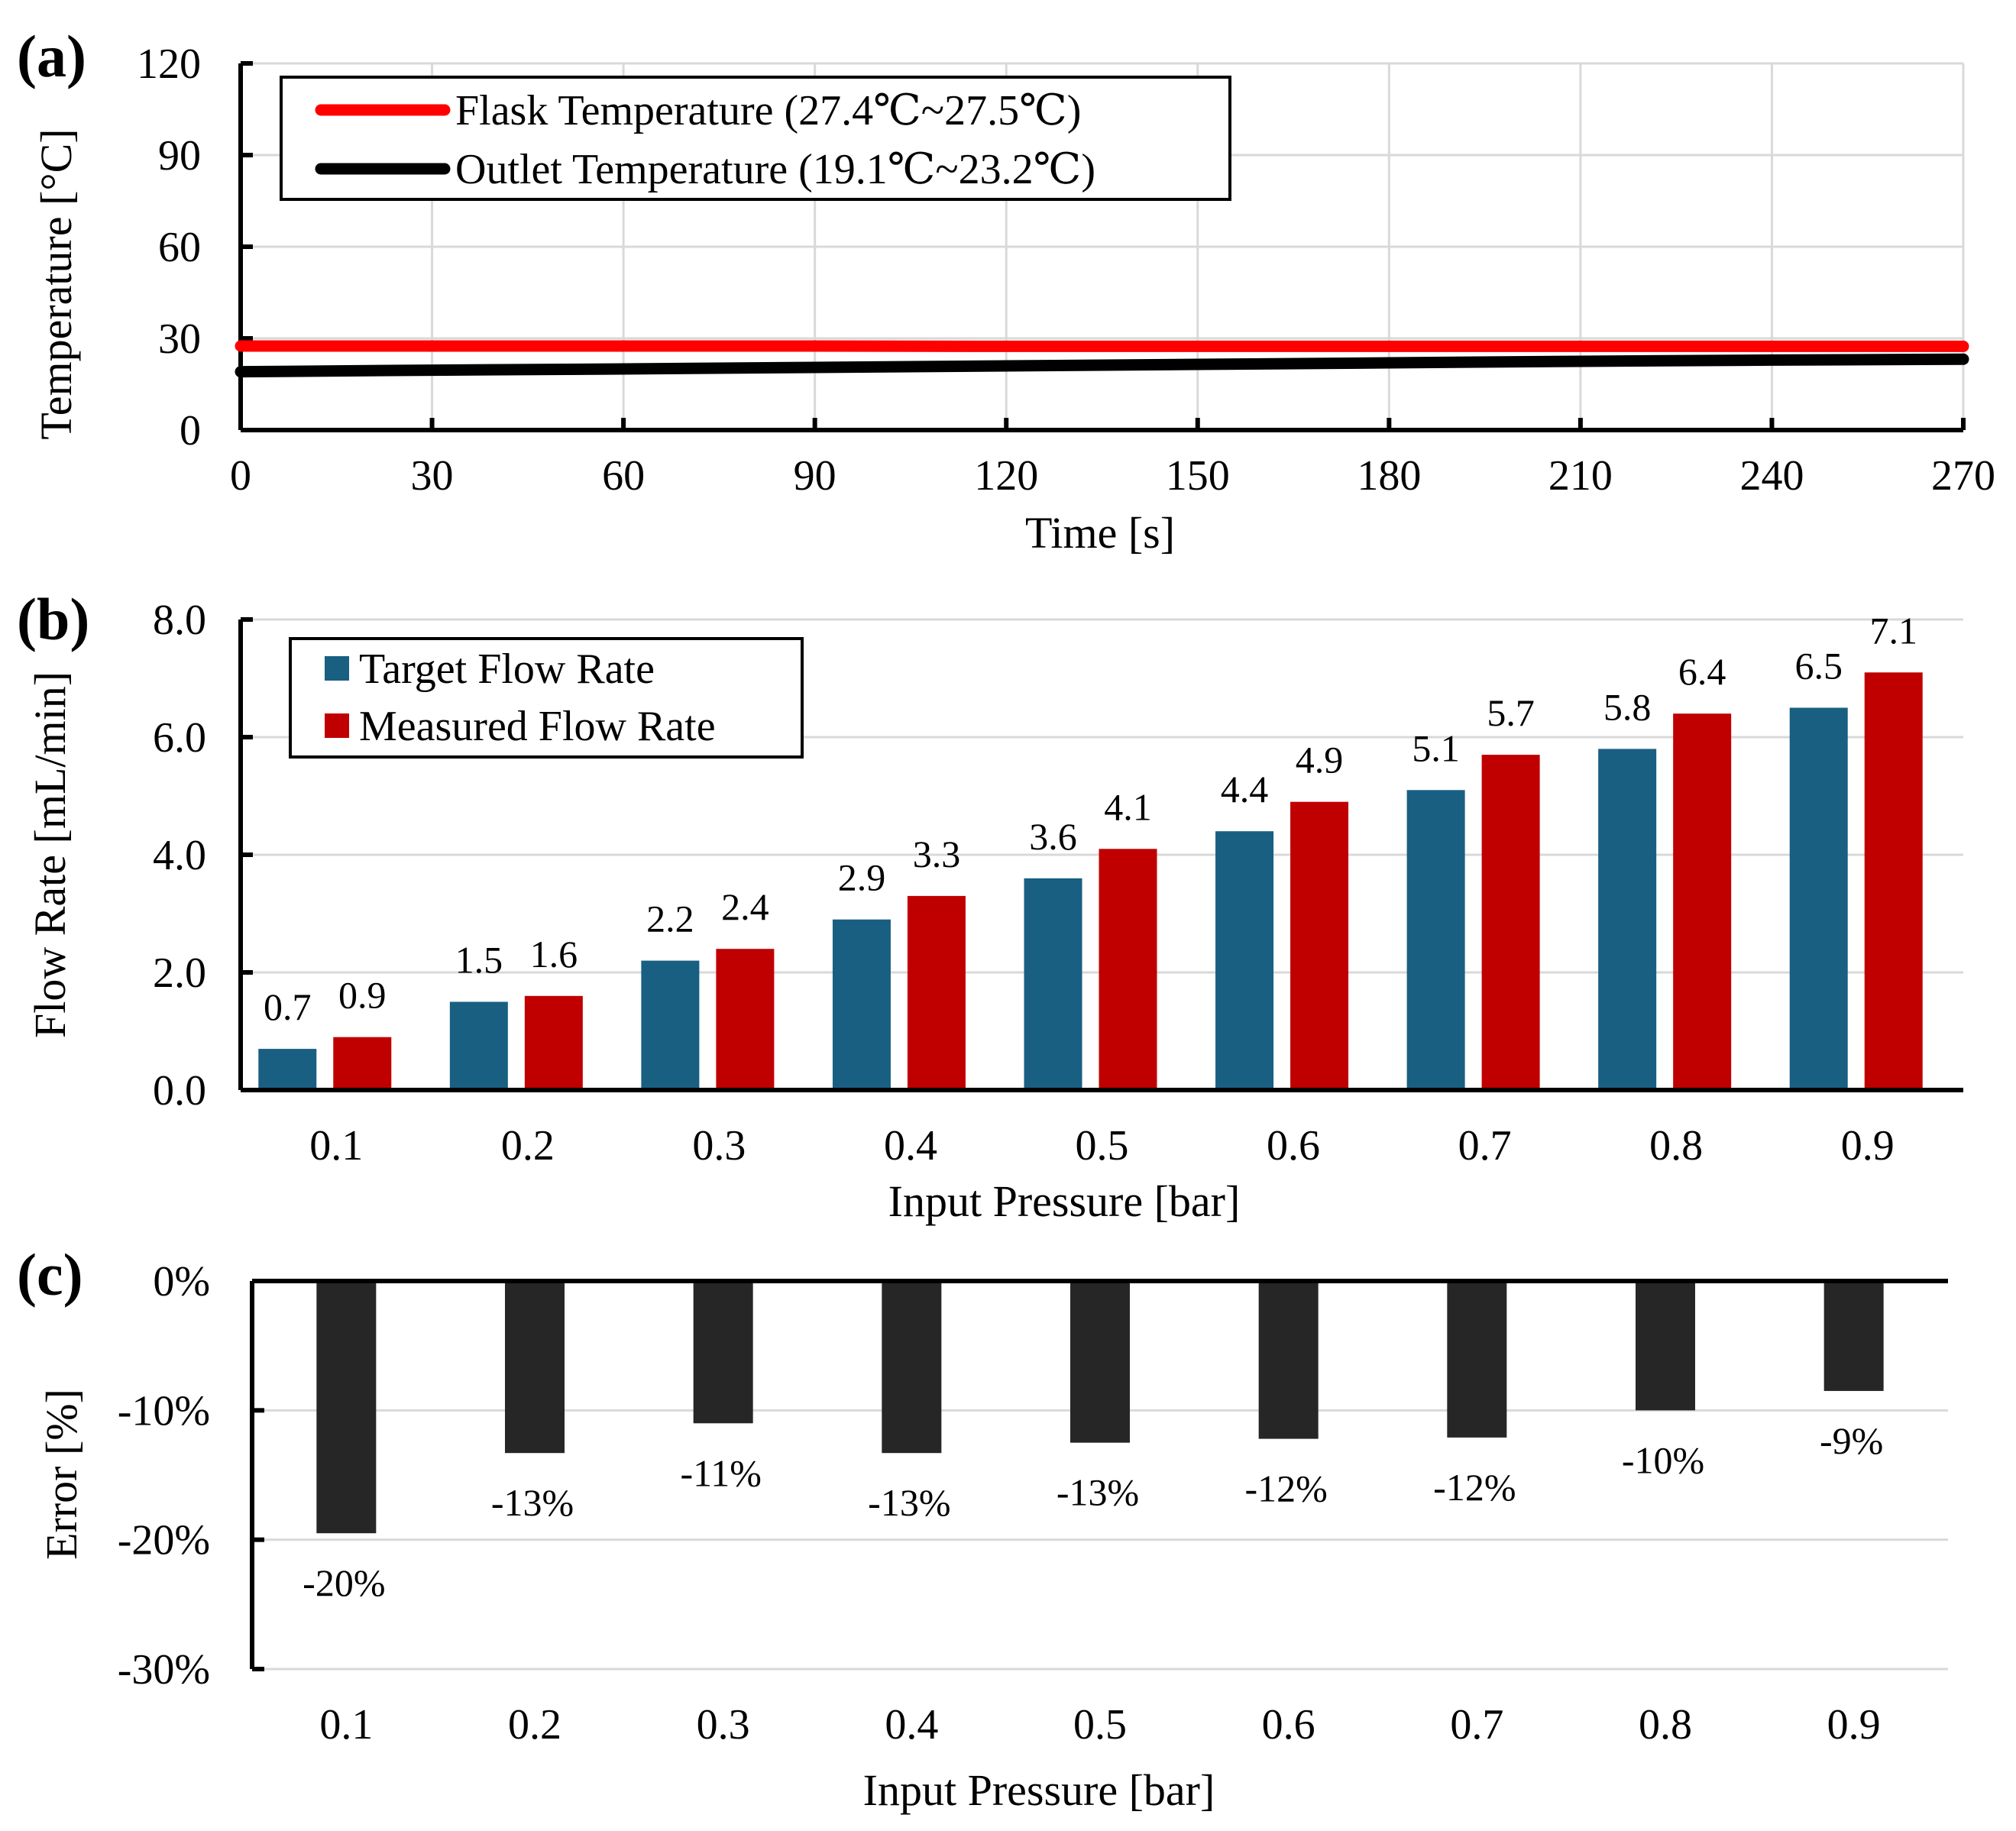 Image resolution: width=2016 pixels, height=1831 pixels. I want to click on y-axis-title: Flow Rate [mL/min], so click(50, 854).